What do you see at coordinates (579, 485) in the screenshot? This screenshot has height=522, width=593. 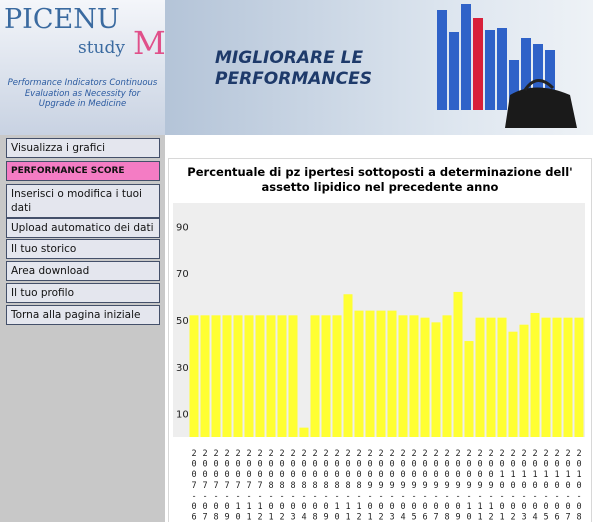 I see `x-tick-label: 2010-08` at bounding box center [579, 485].